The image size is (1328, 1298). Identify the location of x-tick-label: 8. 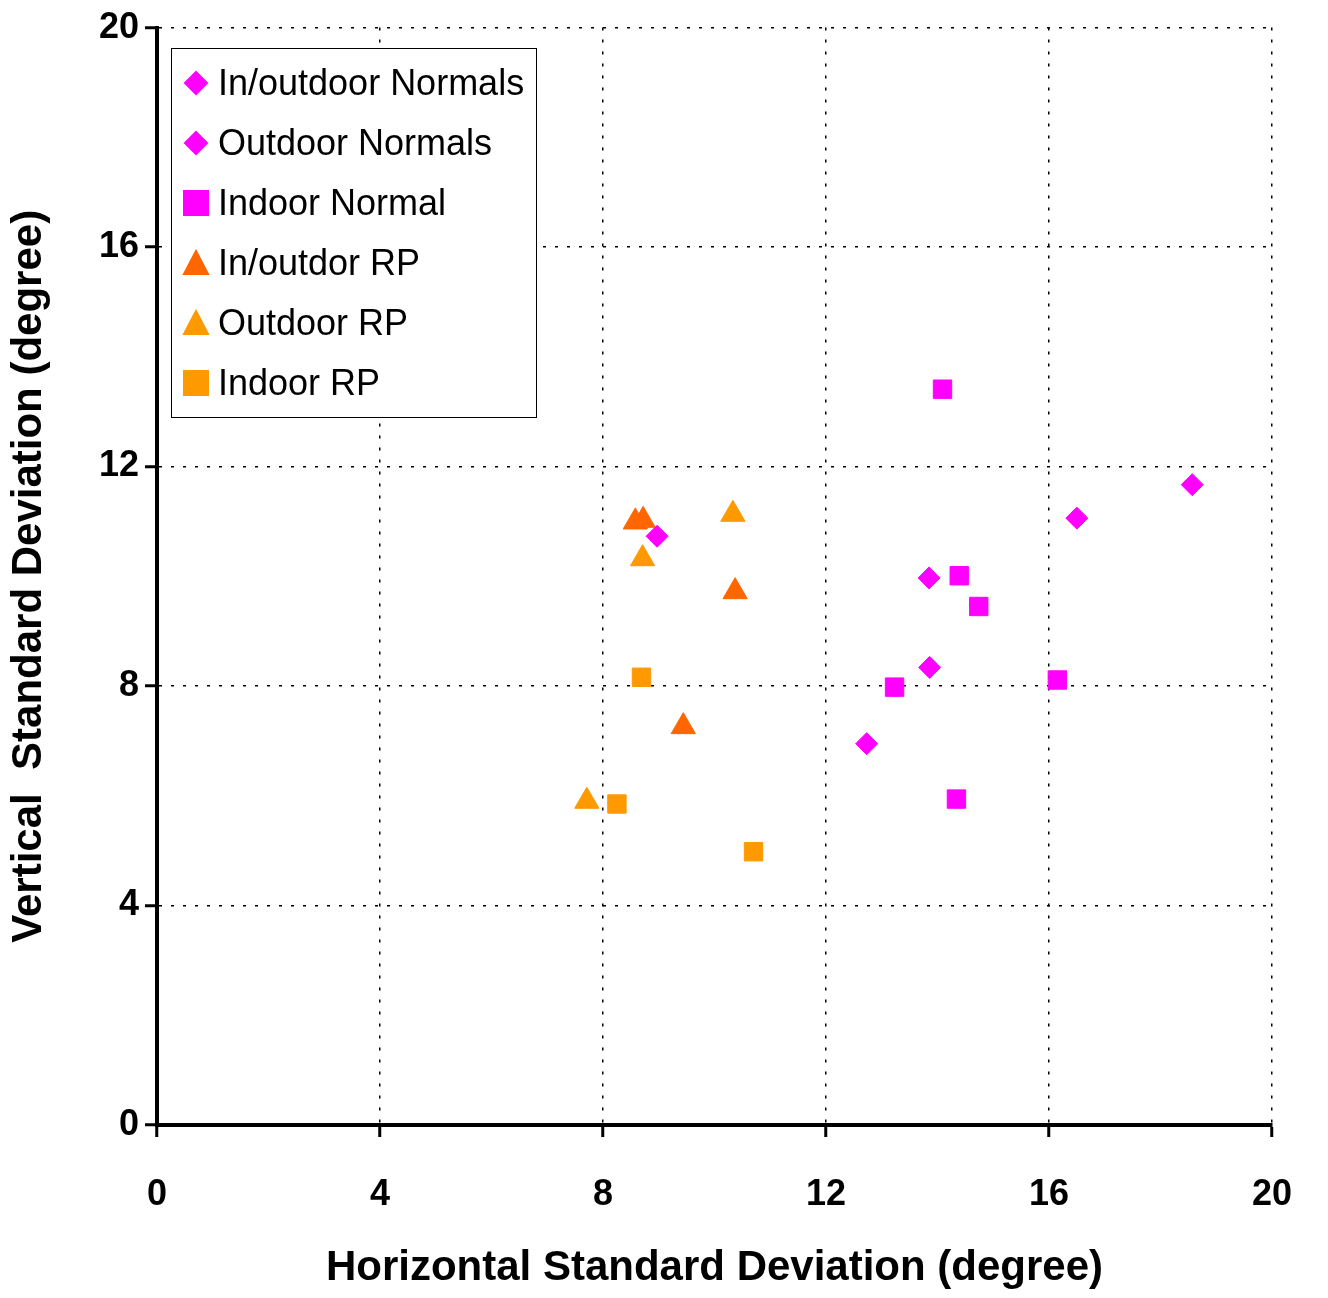
(603, 1192).